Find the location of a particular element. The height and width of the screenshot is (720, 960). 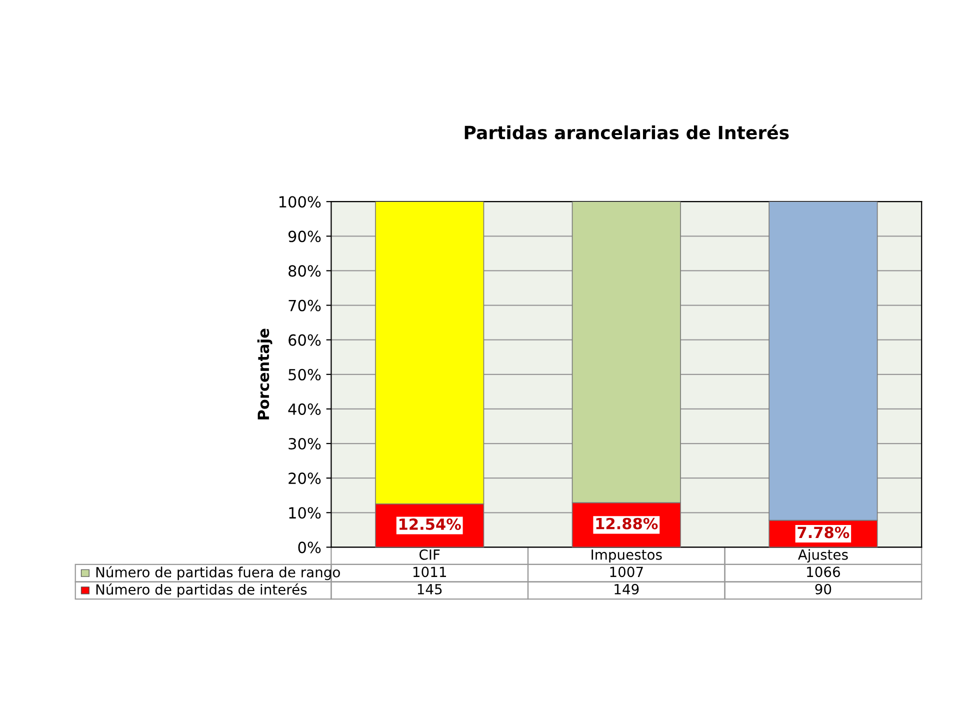

y-tick-label: 90% is located at coordinates (304, 236).